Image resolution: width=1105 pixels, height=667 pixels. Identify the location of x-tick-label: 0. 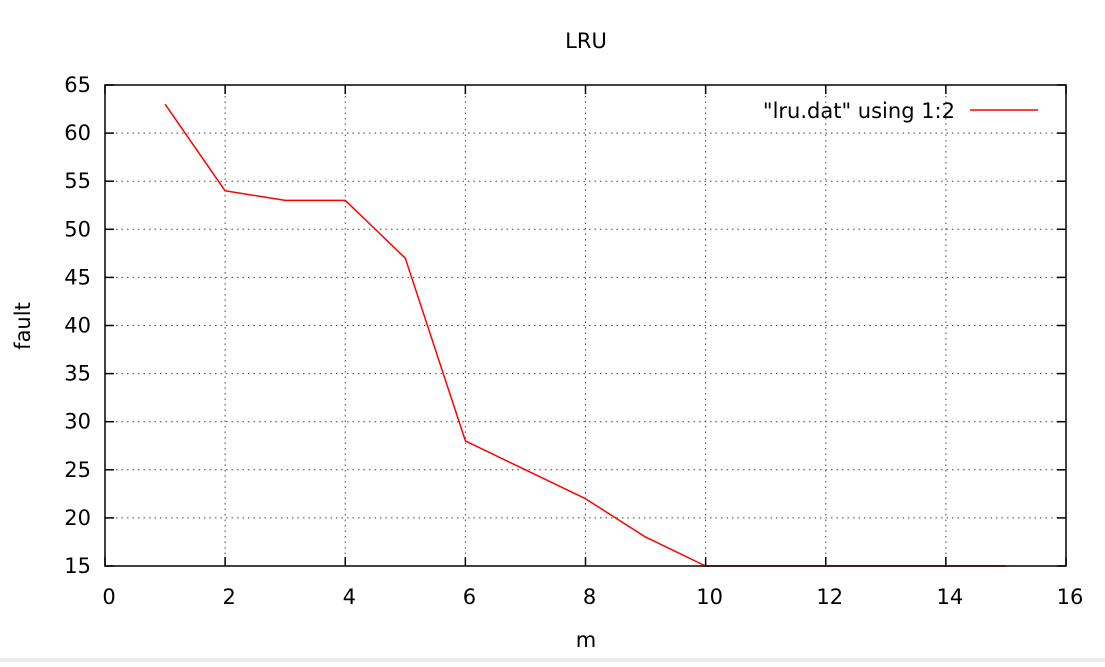
(108, 597).